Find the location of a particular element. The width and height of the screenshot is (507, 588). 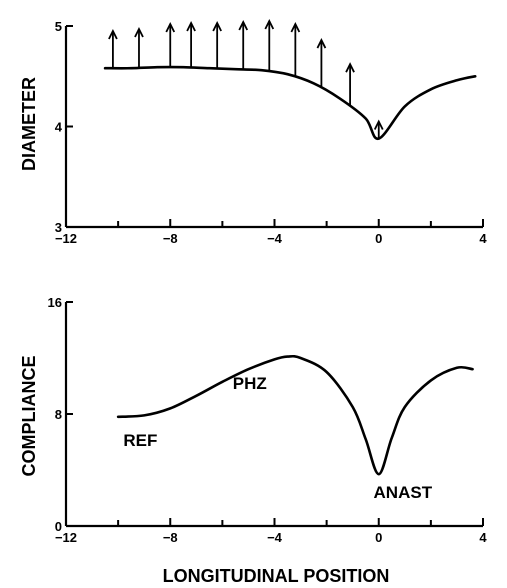

diameter-series is located at coordinates (290, 102).